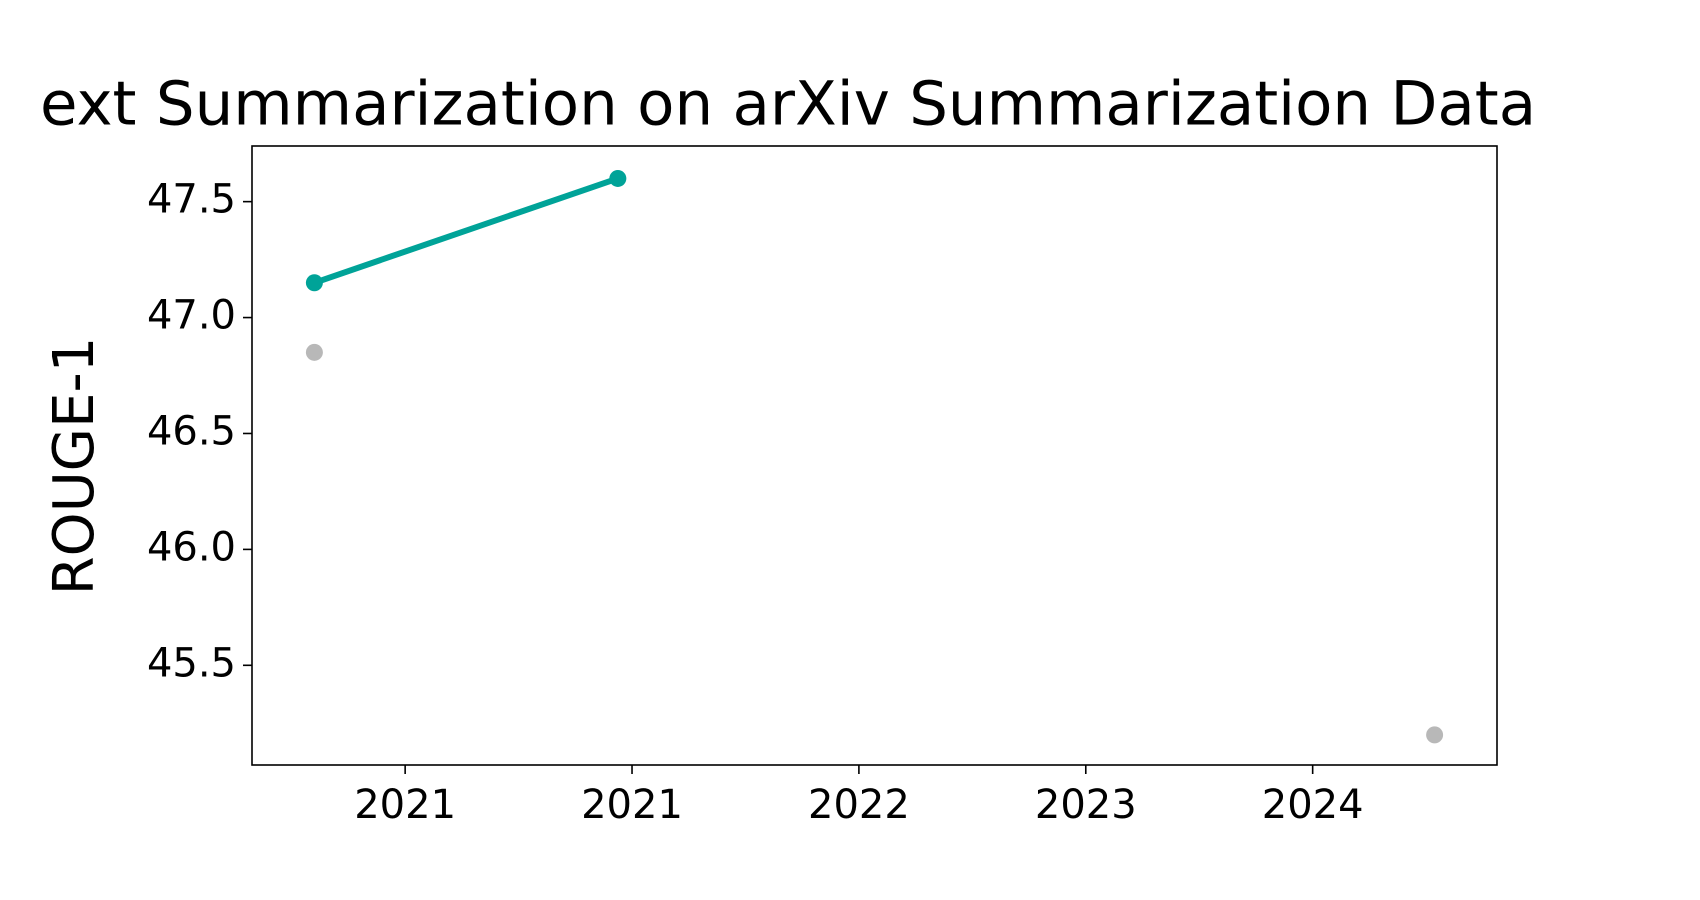 This screenshot has width=1700, height=900. I want to click on x-tick-label: 2023, so click(1086, 805).